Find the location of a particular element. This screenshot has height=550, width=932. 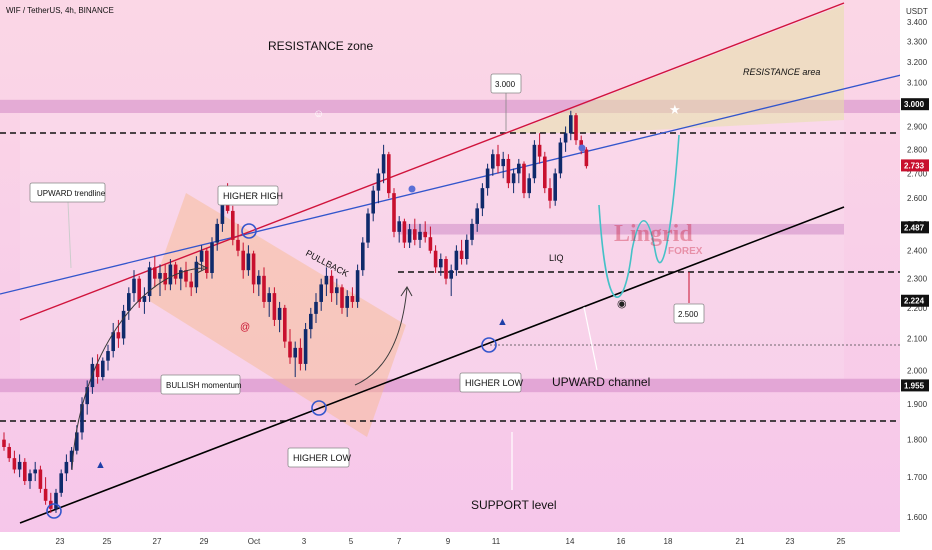

upward-trendline-callout: UPWARD trendline is located at coordinates (67, 192).